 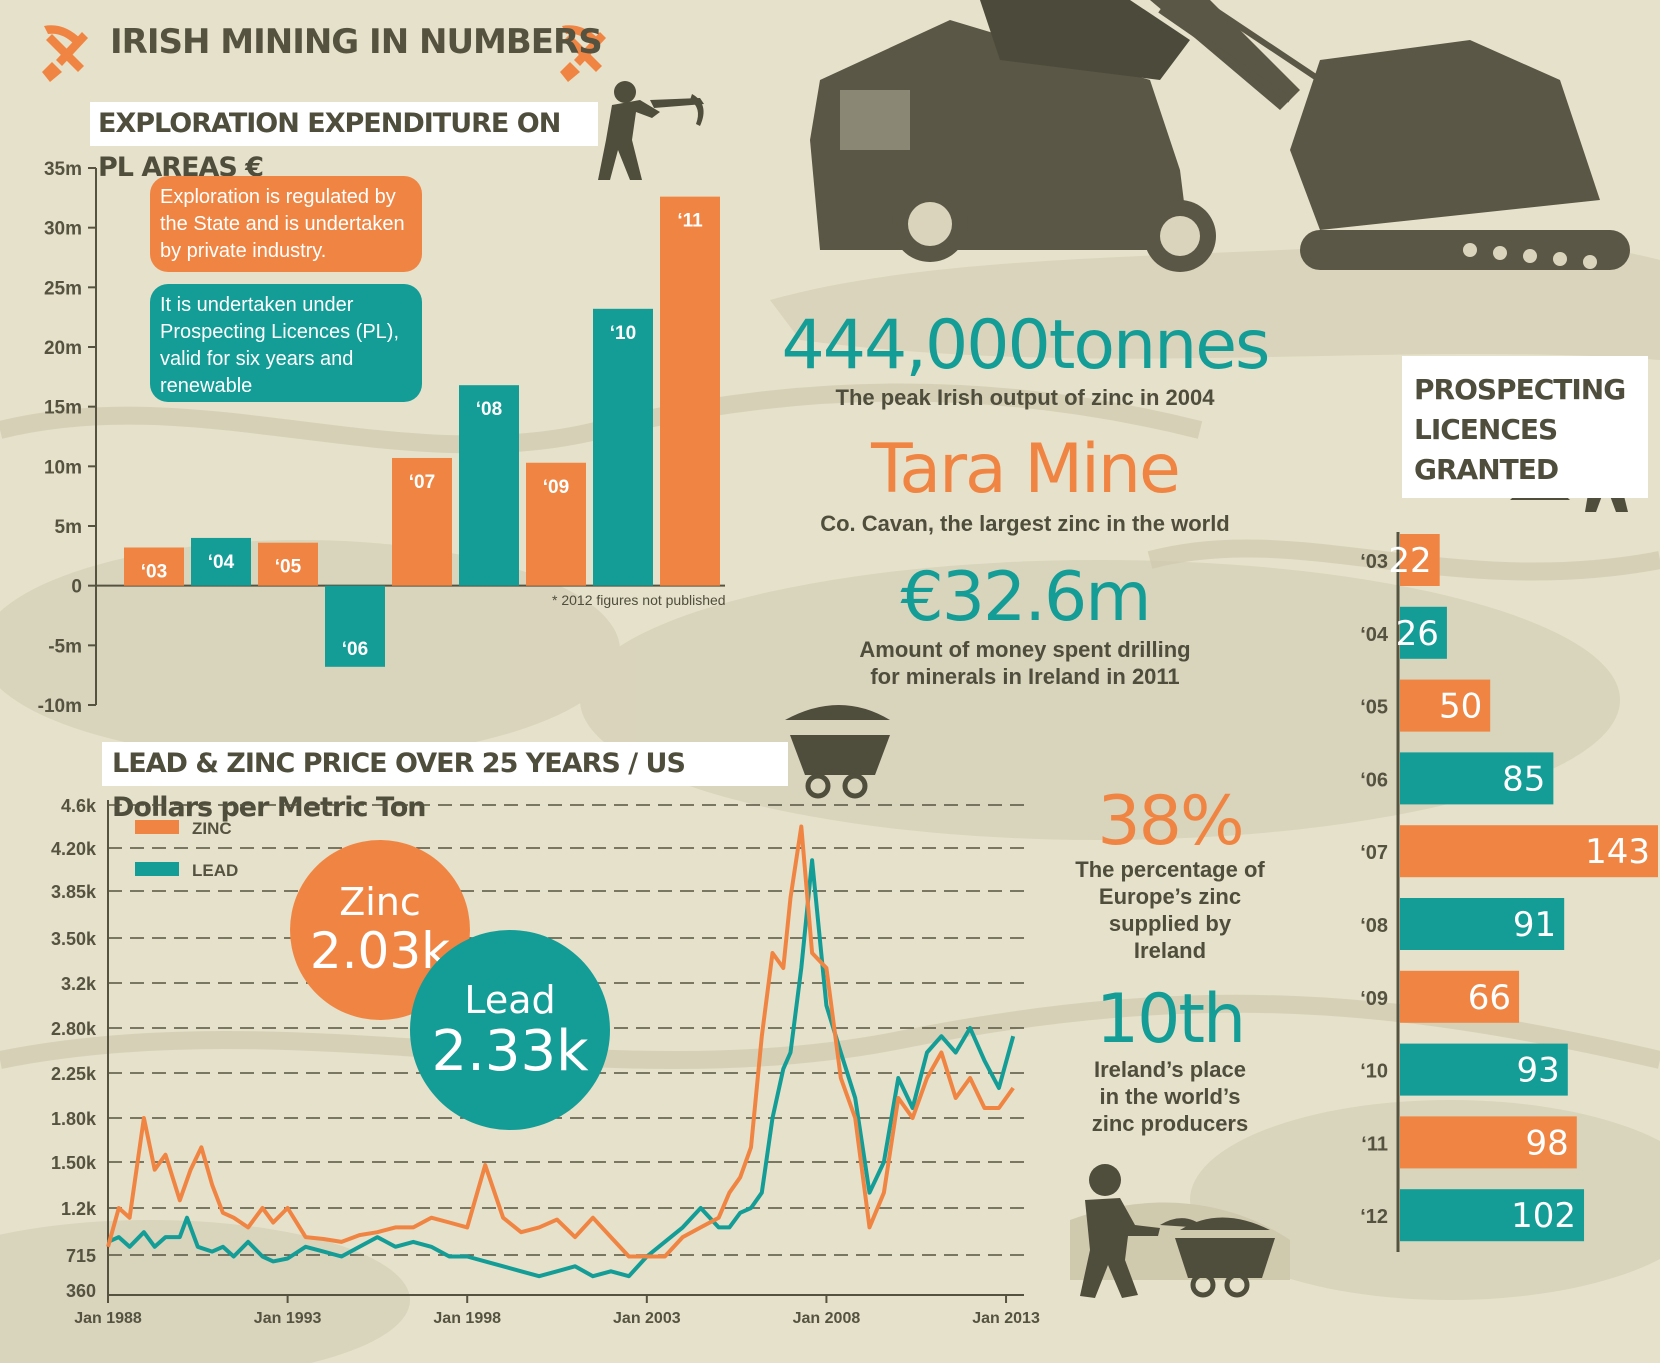 I want to click on licence-bar-value: 22, so click(x=1409, y=561).